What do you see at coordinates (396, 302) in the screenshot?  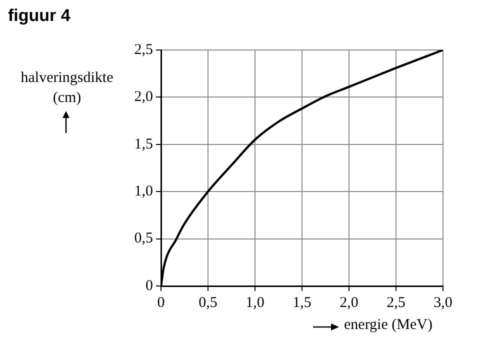 I see `x-tick-label: 2,5` at bounding box center [396, 302].